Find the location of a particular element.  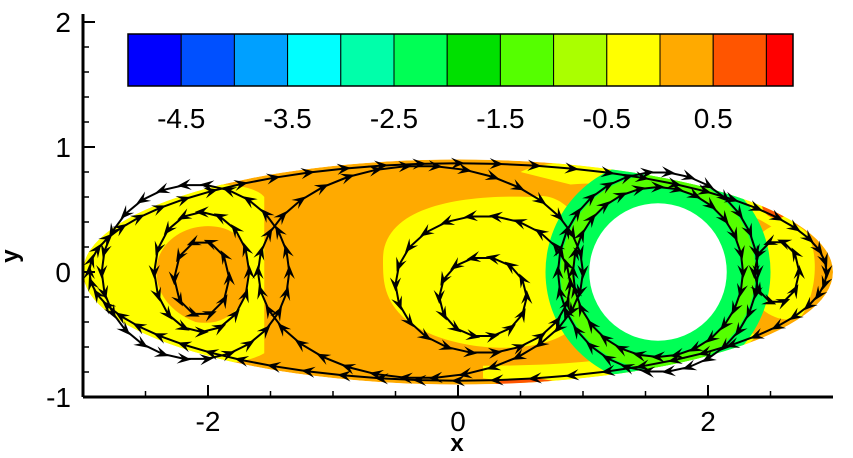

colorbar-label: -1.5 is located at coordinates (500, 118).